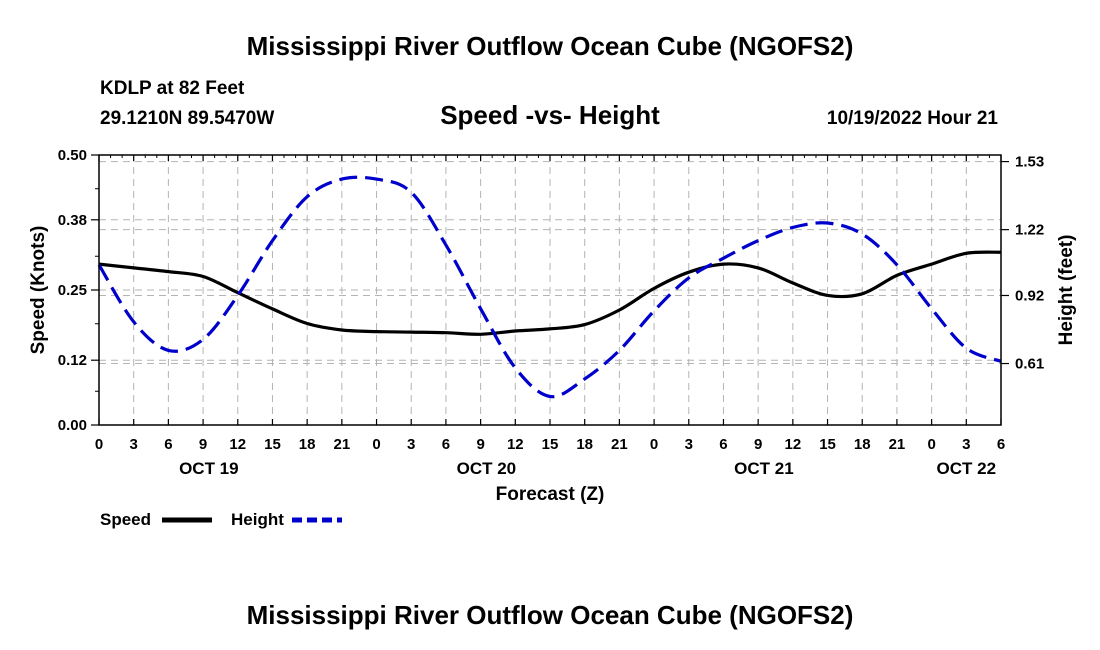 Image resolution: width=1100 pixels, height=650 pixels. What do you see at coordinates (487, 468) in the screenshot?
I see `x-date-label: OCT 20` at bounding box center [487, 468].